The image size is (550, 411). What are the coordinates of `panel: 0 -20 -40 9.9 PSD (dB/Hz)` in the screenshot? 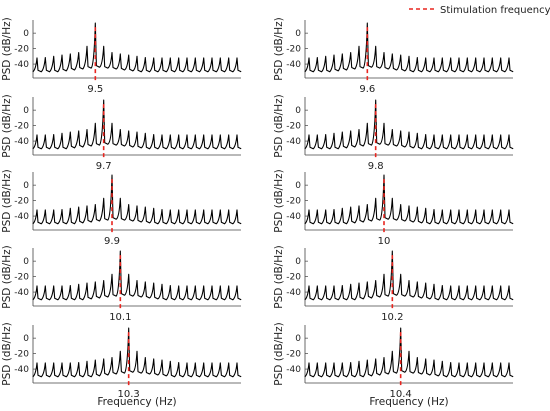 It's located at (121, 208).